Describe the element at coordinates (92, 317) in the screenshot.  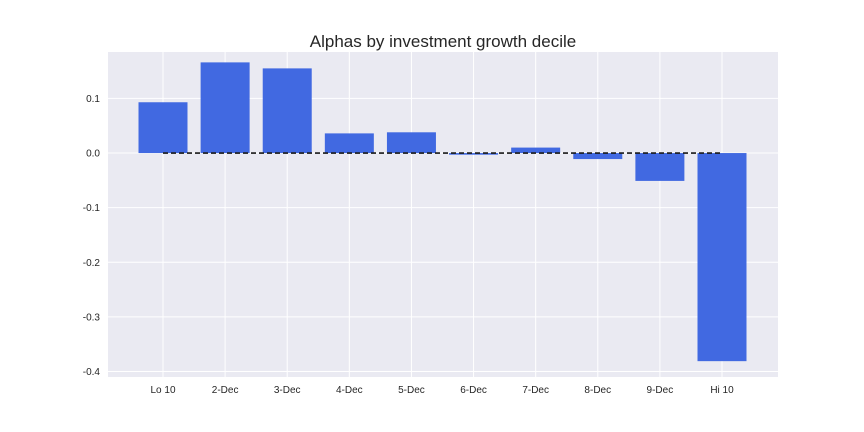
I see `y-tick-label: -0.3` at that location.